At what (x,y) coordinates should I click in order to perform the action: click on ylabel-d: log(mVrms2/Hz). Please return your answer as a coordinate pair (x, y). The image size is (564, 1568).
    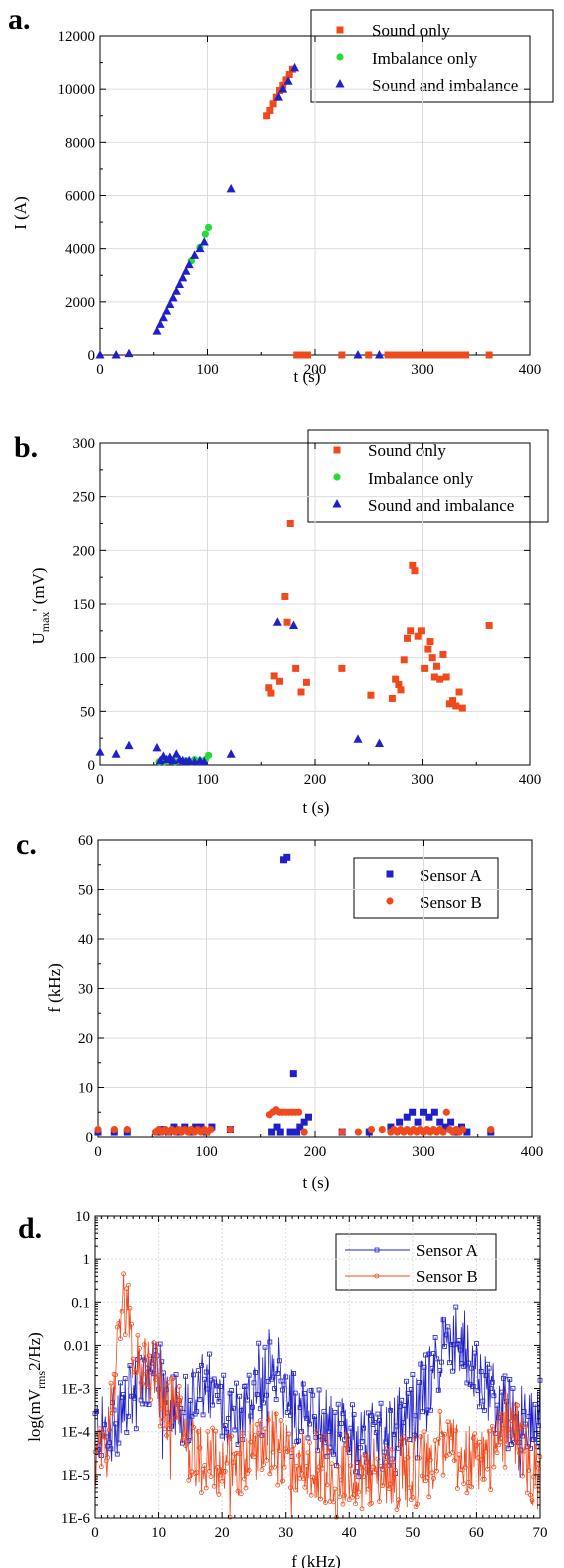
    Looking at the image, I should click on (36, 1387).